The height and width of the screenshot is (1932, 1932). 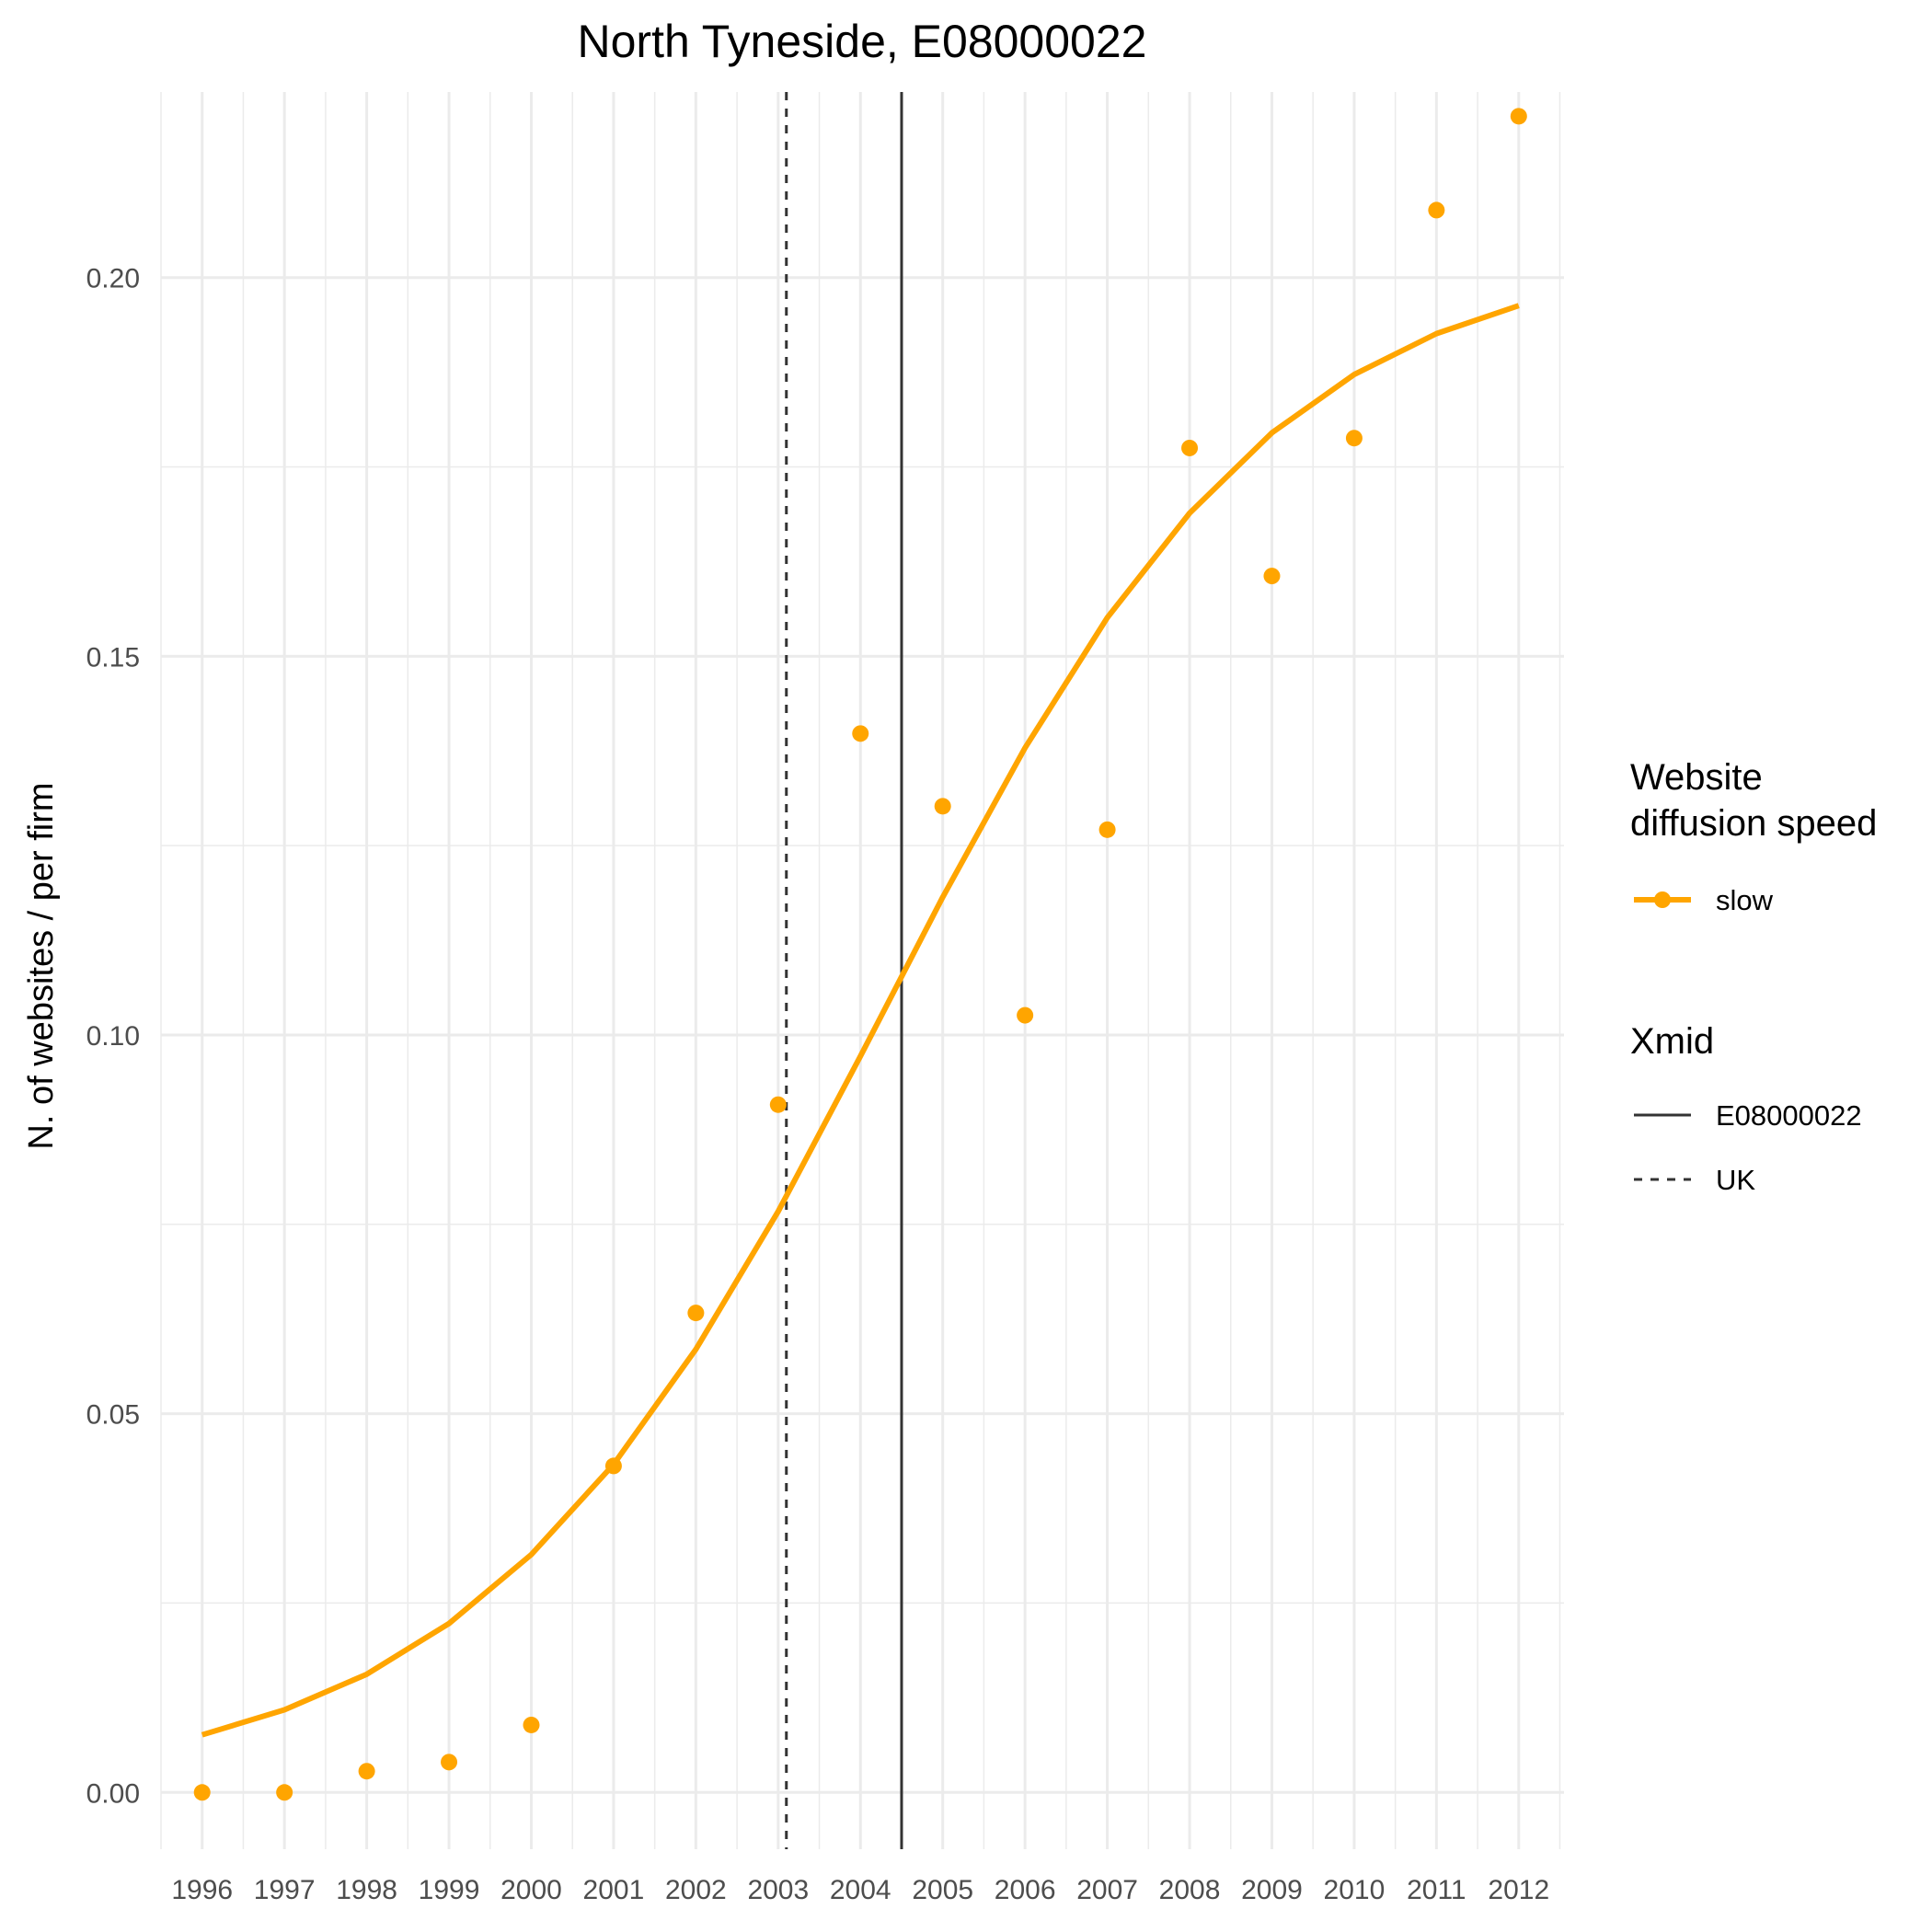 What do you see at coordinates (844, 970) in the screenshot?
I see `reference-lines` at bounding box center [844, 970].